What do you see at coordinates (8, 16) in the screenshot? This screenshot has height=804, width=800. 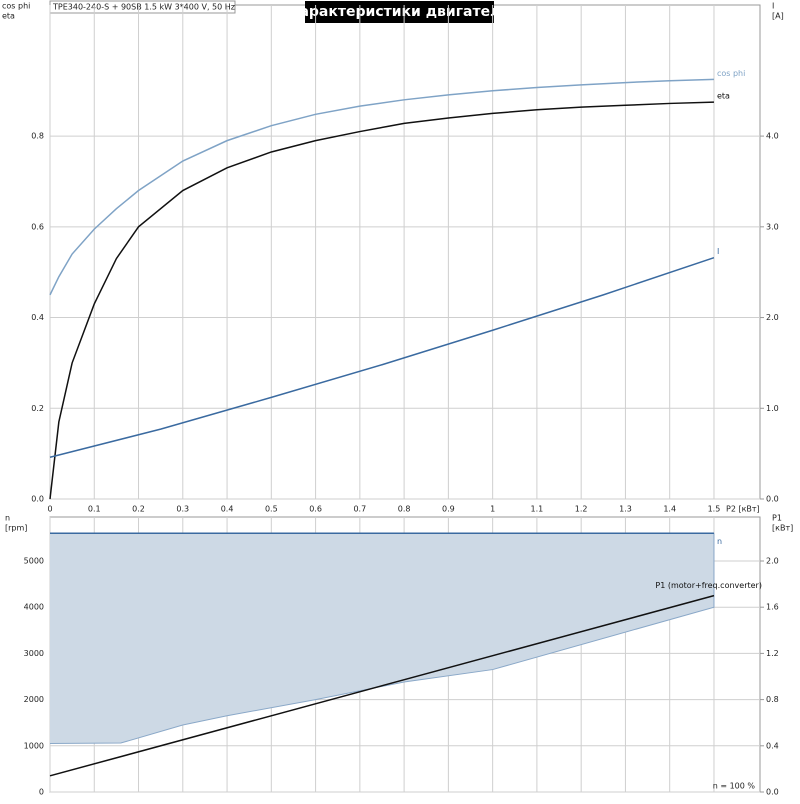 I see `y-axis-label: eta` at bounding box center [8, 16].